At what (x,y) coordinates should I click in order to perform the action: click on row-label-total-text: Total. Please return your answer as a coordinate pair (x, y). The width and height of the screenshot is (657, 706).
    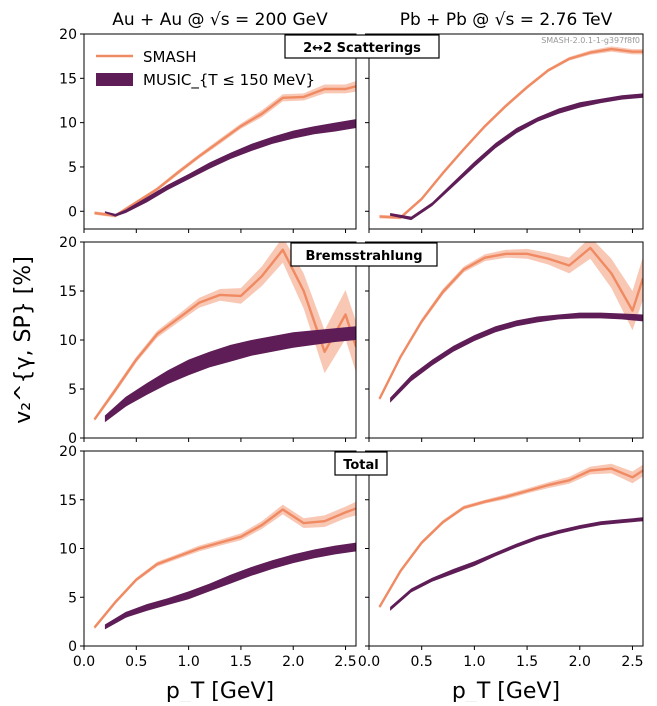
    Looking at the image, I should click on (361, 465).